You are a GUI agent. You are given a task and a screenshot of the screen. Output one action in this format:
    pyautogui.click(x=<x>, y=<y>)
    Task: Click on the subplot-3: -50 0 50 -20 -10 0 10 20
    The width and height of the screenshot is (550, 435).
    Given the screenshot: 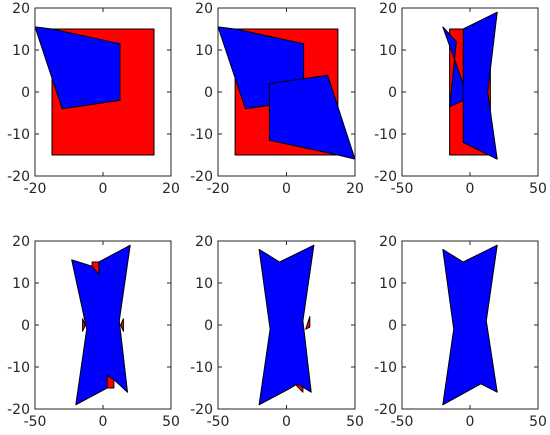 What is the action you would take?
    pyautogui.click(x=460, y=99)
    